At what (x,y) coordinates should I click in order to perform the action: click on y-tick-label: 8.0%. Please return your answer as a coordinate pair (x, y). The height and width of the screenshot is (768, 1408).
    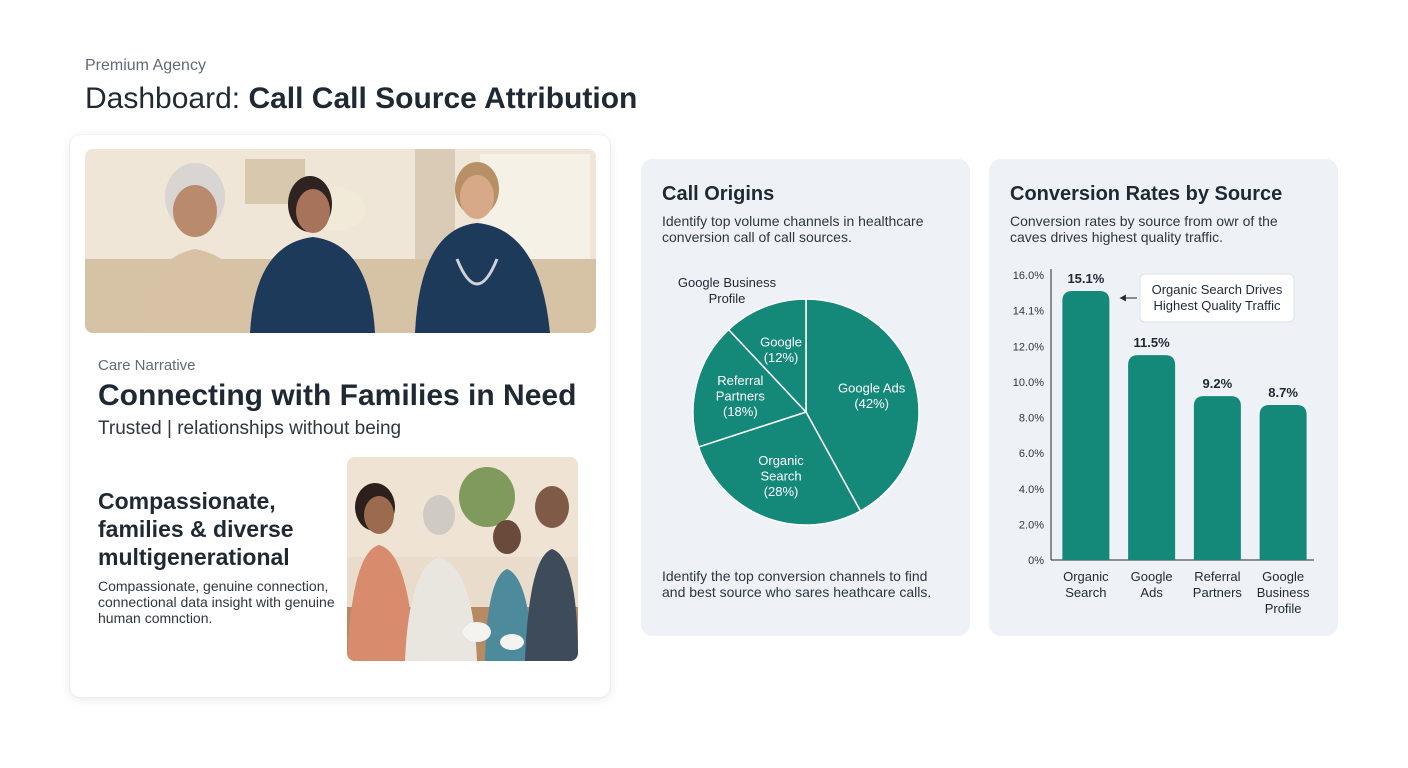
    Looking at the image, I should click on (1031, 419).